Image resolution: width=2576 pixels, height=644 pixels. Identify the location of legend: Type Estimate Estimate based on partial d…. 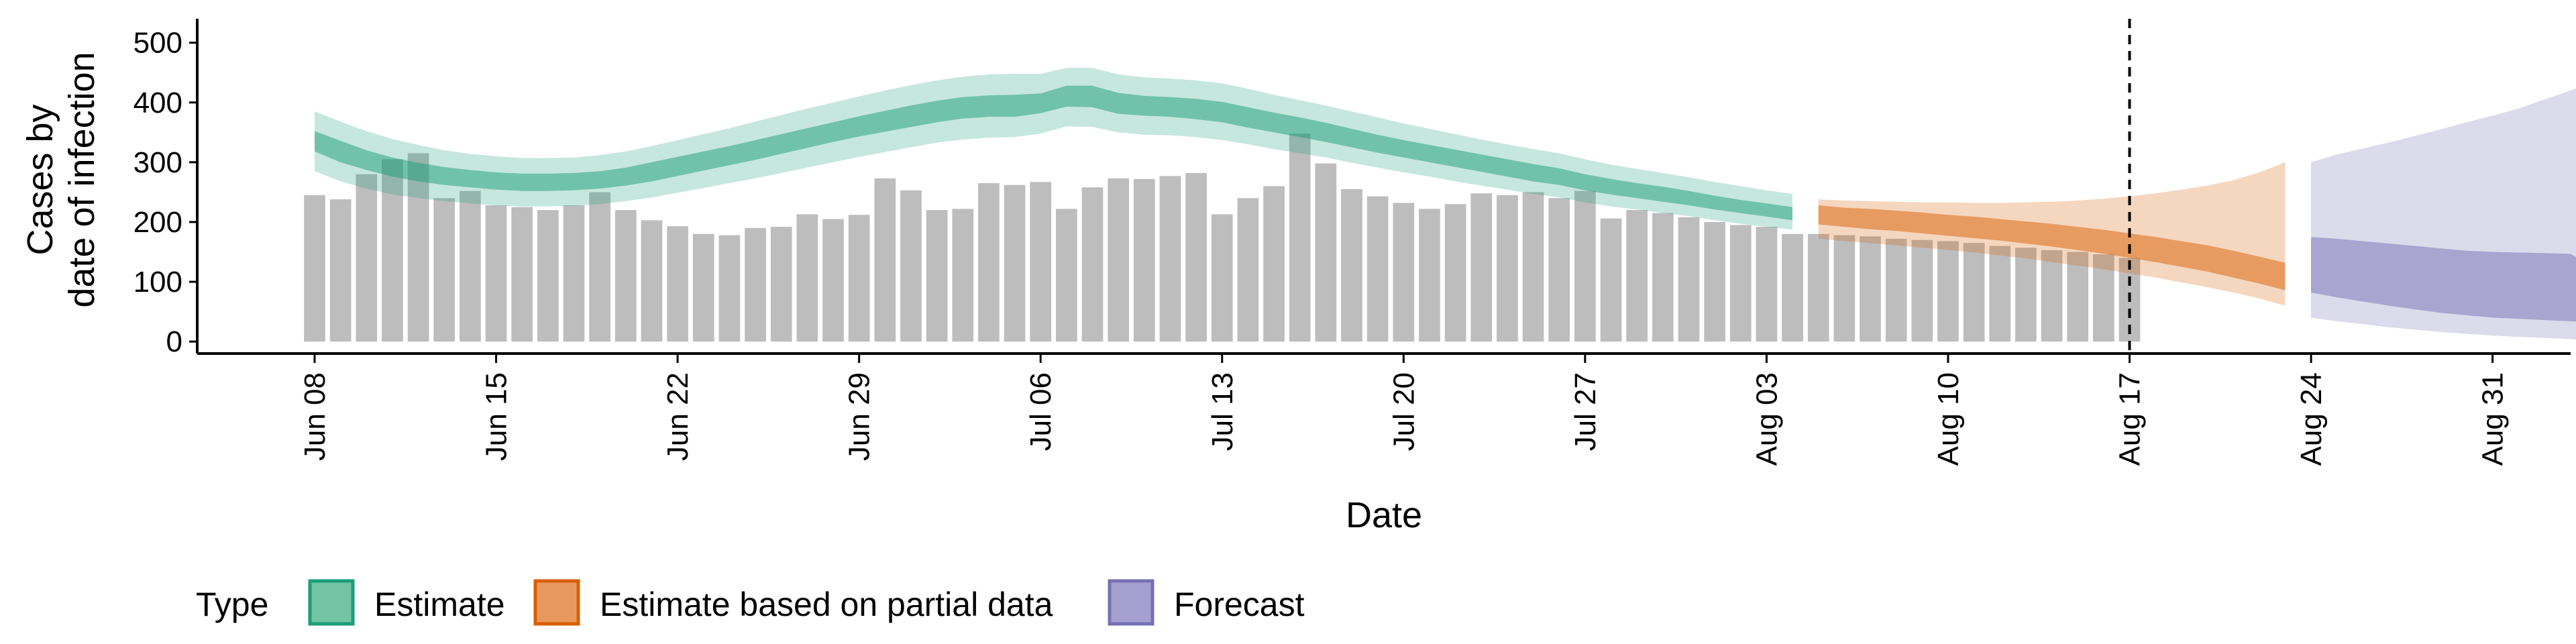
(750, 602).